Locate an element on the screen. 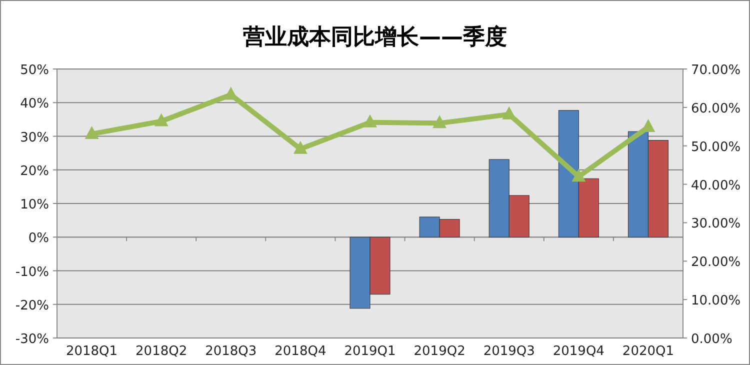 The width and height of the screenshot is (750, 365). x-tick-label: 2019Q4 is located at coordinates (578, 351).